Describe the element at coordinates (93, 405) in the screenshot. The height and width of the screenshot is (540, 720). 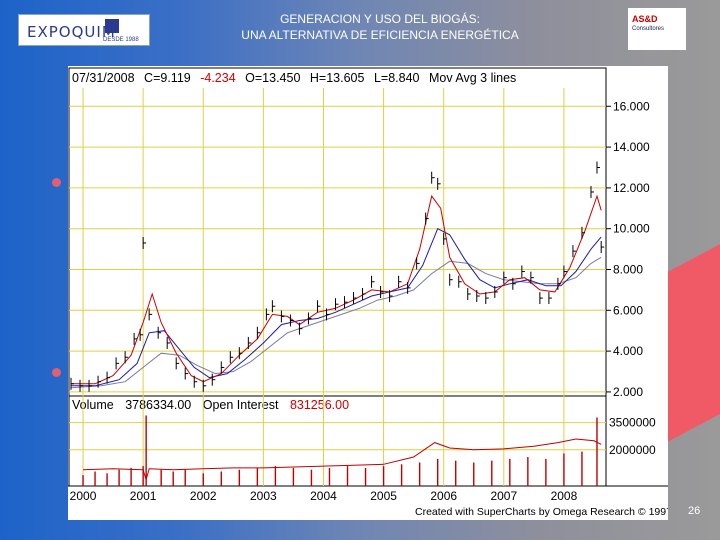
I see `volume-label: Volume` at that location.